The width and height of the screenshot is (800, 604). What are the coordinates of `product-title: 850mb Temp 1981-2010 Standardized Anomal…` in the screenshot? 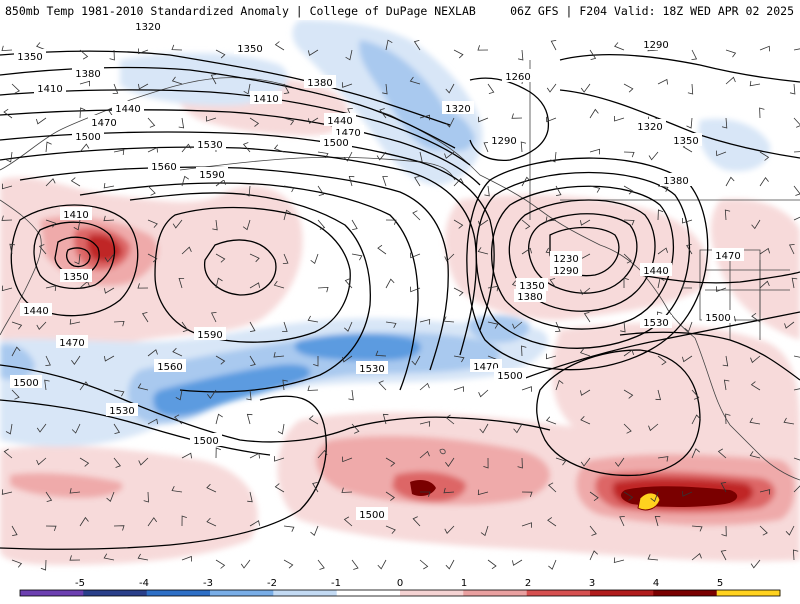 It's located at (240, 11).